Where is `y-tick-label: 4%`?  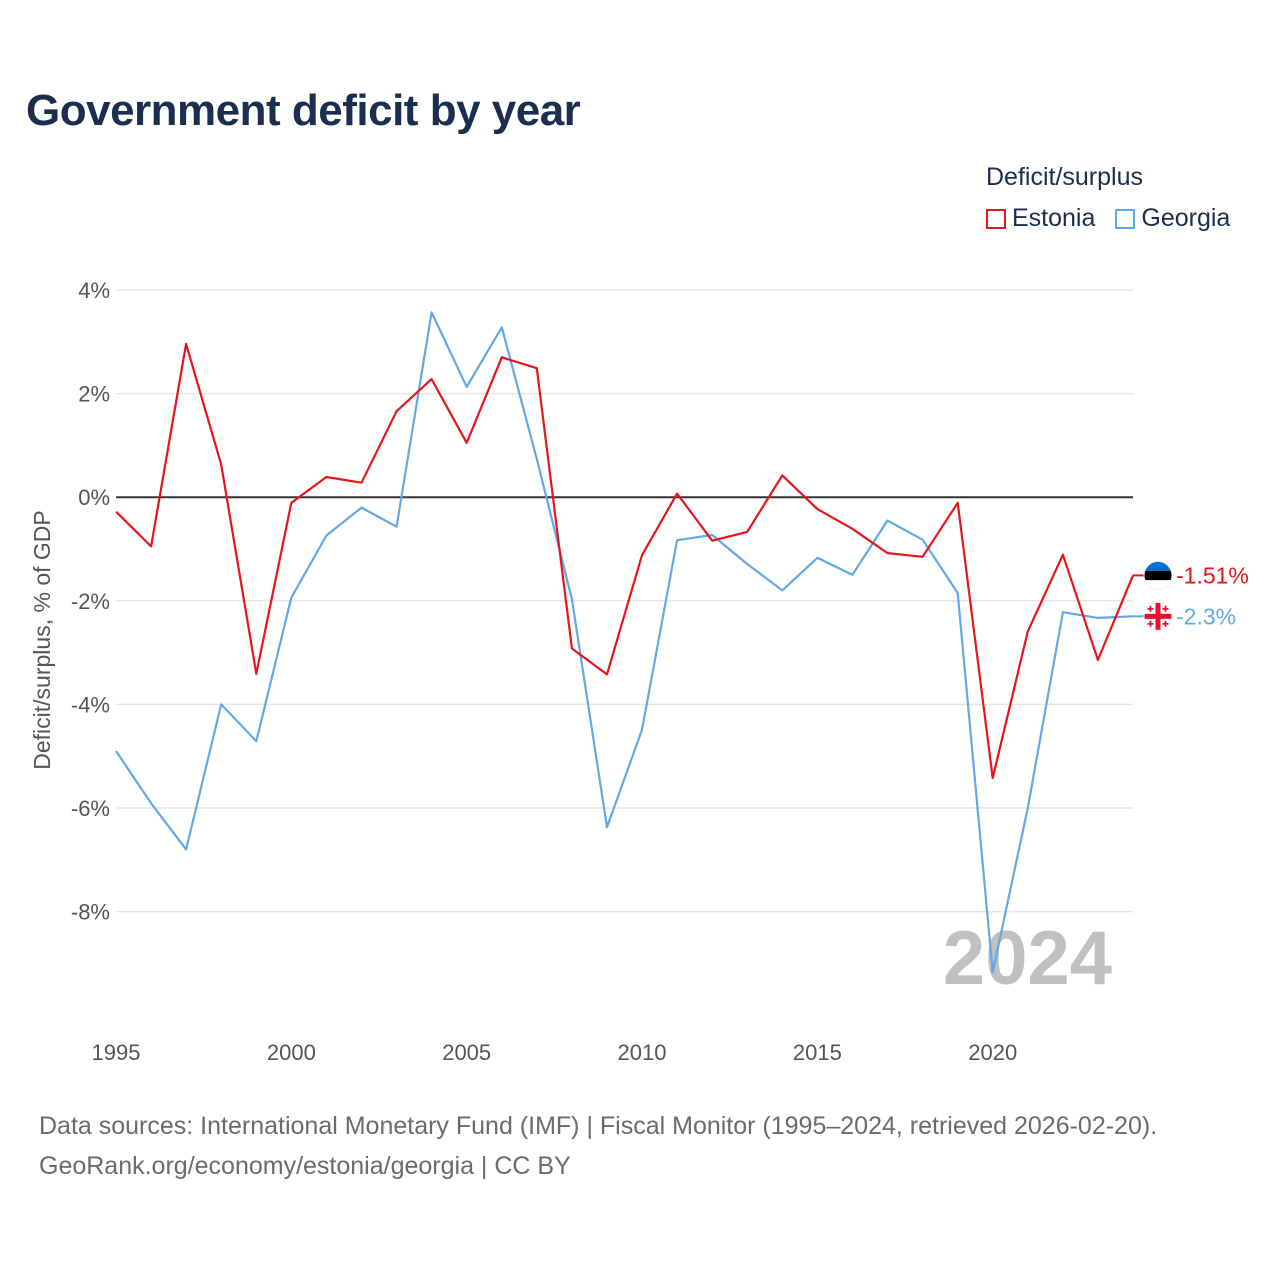
y-tick-label: 4% is located at coordinates (94, 290).